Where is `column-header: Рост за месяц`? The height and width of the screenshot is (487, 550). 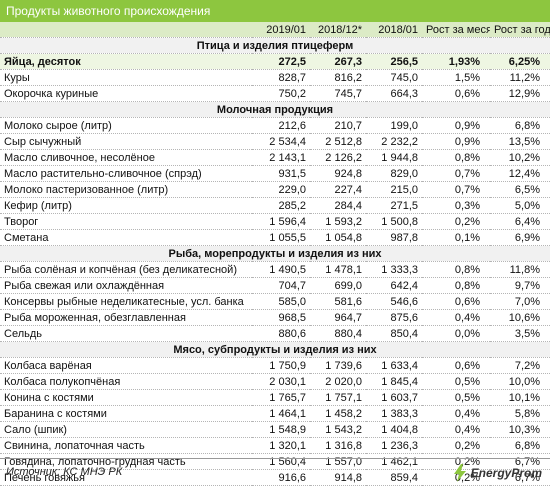
column-header: Рост за месяц is located at coordinates (456, 30).